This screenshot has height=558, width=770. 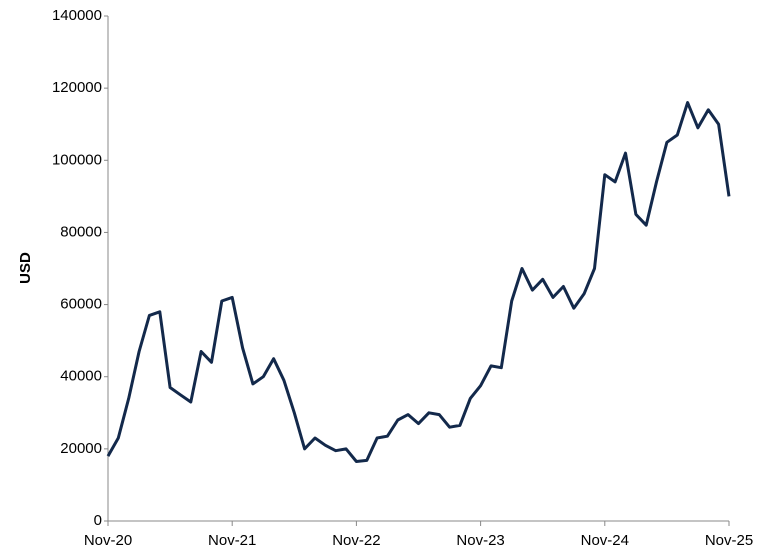 I want to click on x-tick-label: Nov-21, so click(x=232, y=540).